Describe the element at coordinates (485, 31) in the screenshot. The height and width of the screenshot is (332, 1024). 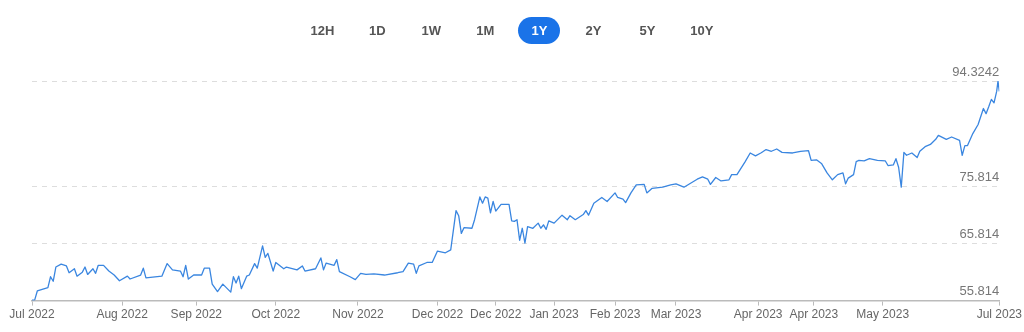
I see `text: 1M` at that location.